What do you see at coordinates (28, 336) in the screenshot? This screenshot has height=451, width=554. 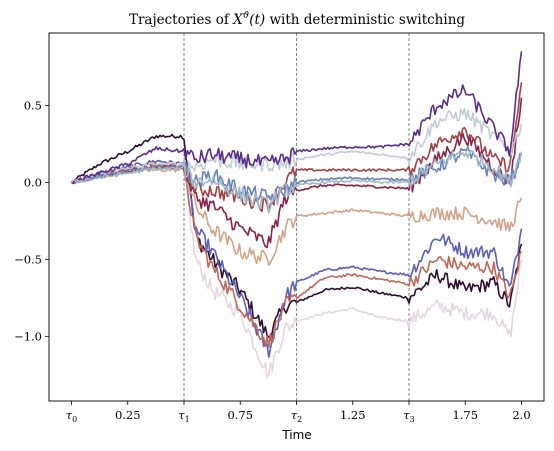 I see `y-tick-label-3: −1.0` at bounding box center [28, 336].